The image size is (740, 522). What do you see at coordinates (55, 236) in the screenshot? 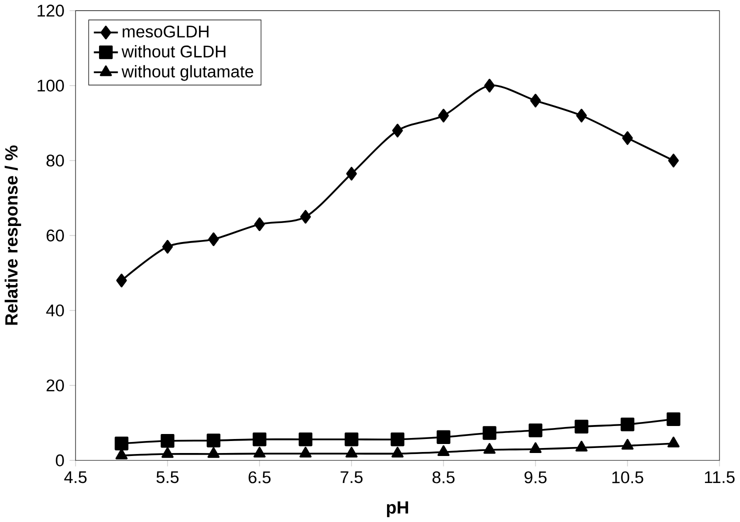
I see `y-tick-label: 60` at bounding box center [55, 236].